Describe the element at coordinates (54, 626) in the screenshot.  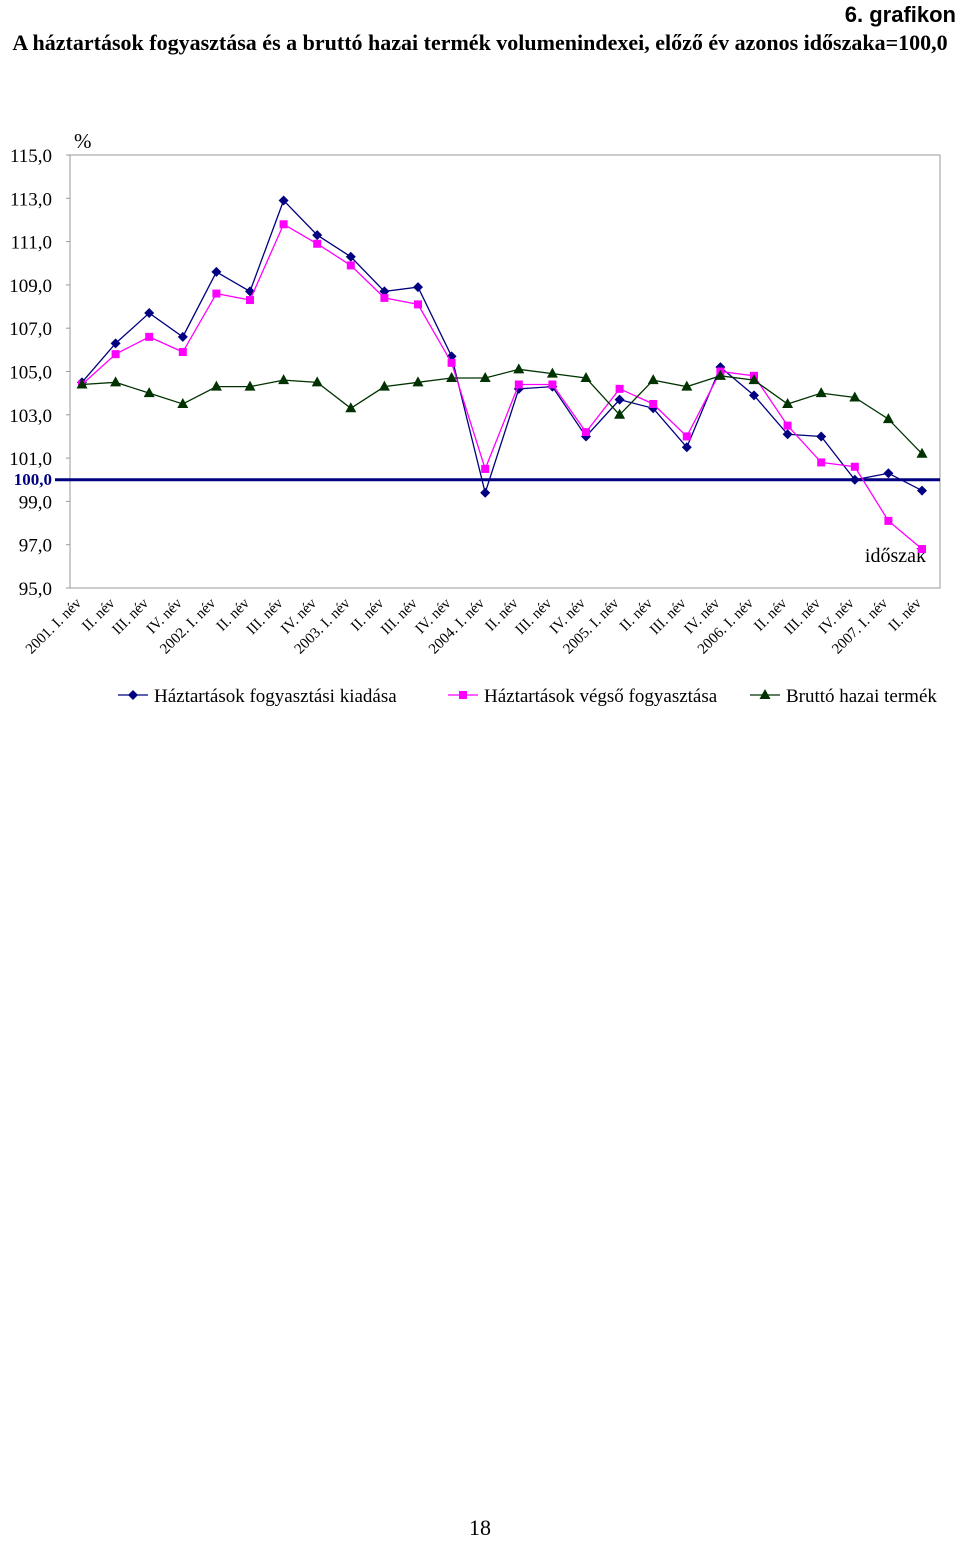
I see `x-tick-label: 2001. I. név` at that location.